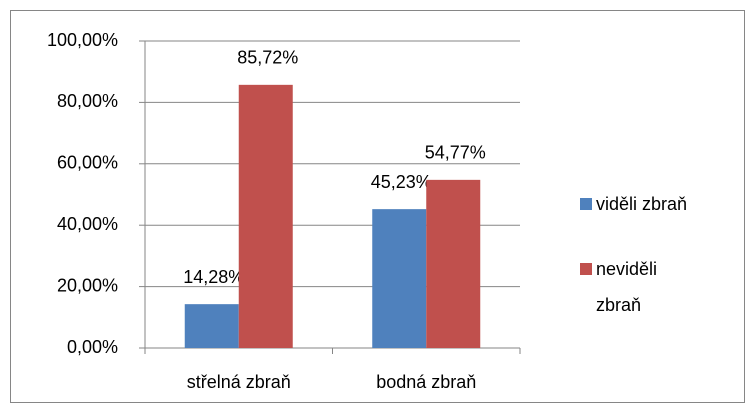 The height and width of the screenshot is (407, 750). What do you see at coordinates (455, 153) in the screenshot?
I see `value-label: 54,77%` at bounding box center [455, 153].